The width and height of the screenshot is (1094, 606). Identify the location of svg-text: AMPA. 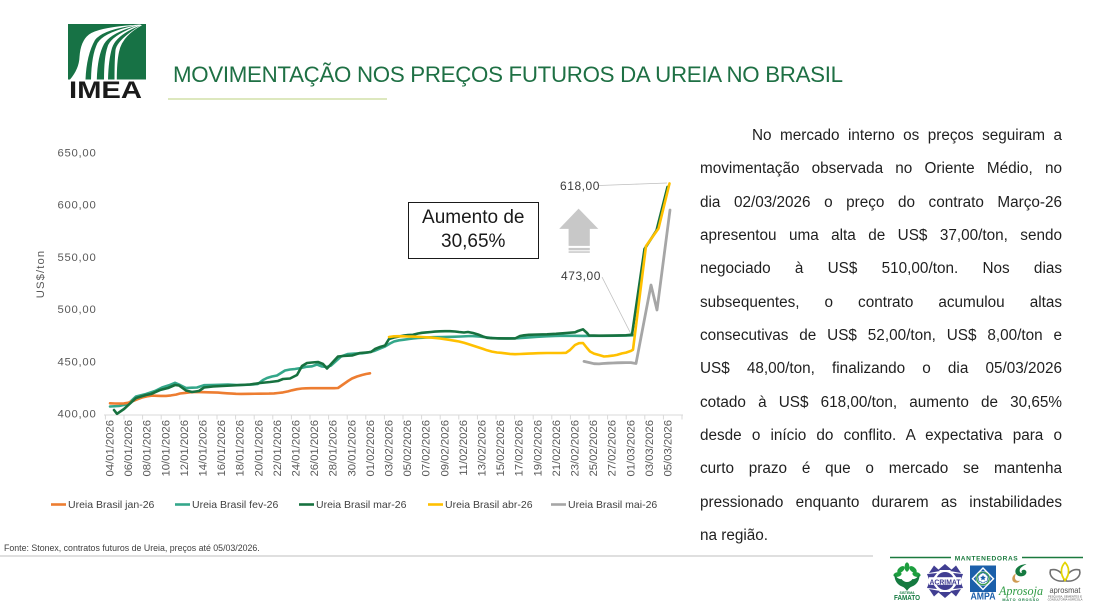
(983, 597).